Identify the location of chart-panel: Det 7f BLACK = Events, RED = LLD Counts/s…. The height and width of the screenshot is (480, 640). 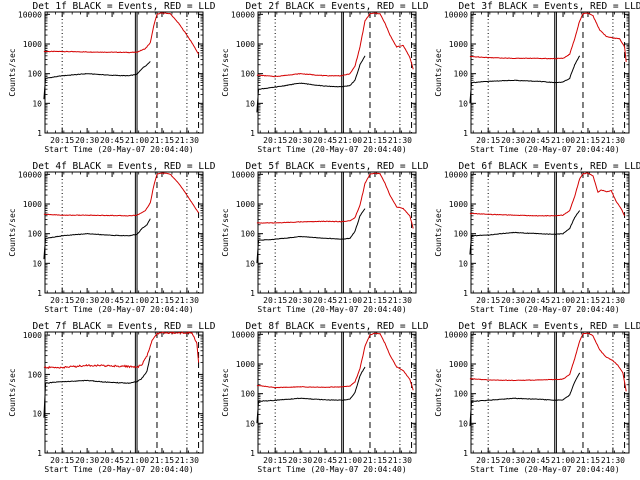
(112, 397).